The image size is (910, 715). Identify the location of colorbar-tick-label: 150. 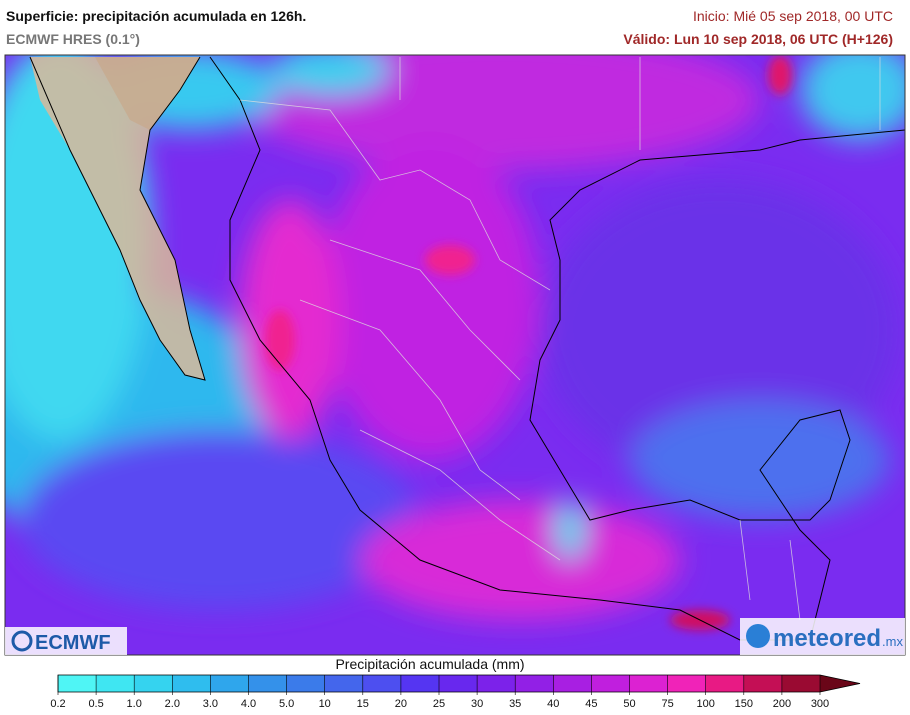
(744, 704).